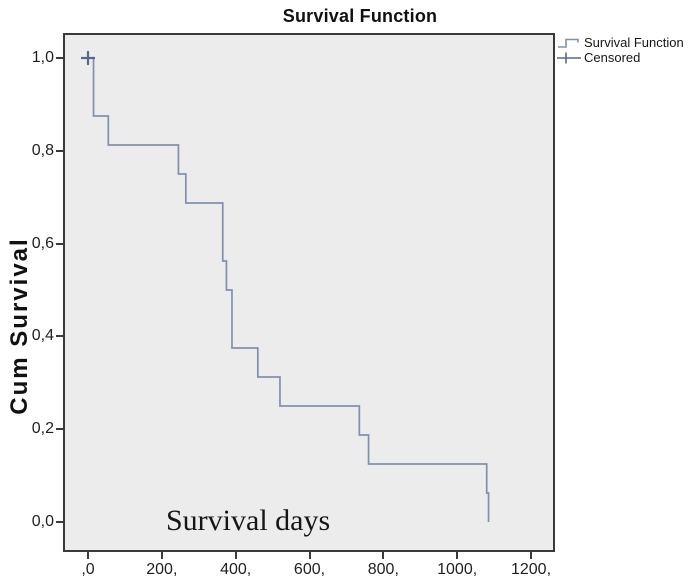  Describe the element at coordinates (19, 326) in the screenshot. I see `y-axis-title: Cum Survival` at that location.